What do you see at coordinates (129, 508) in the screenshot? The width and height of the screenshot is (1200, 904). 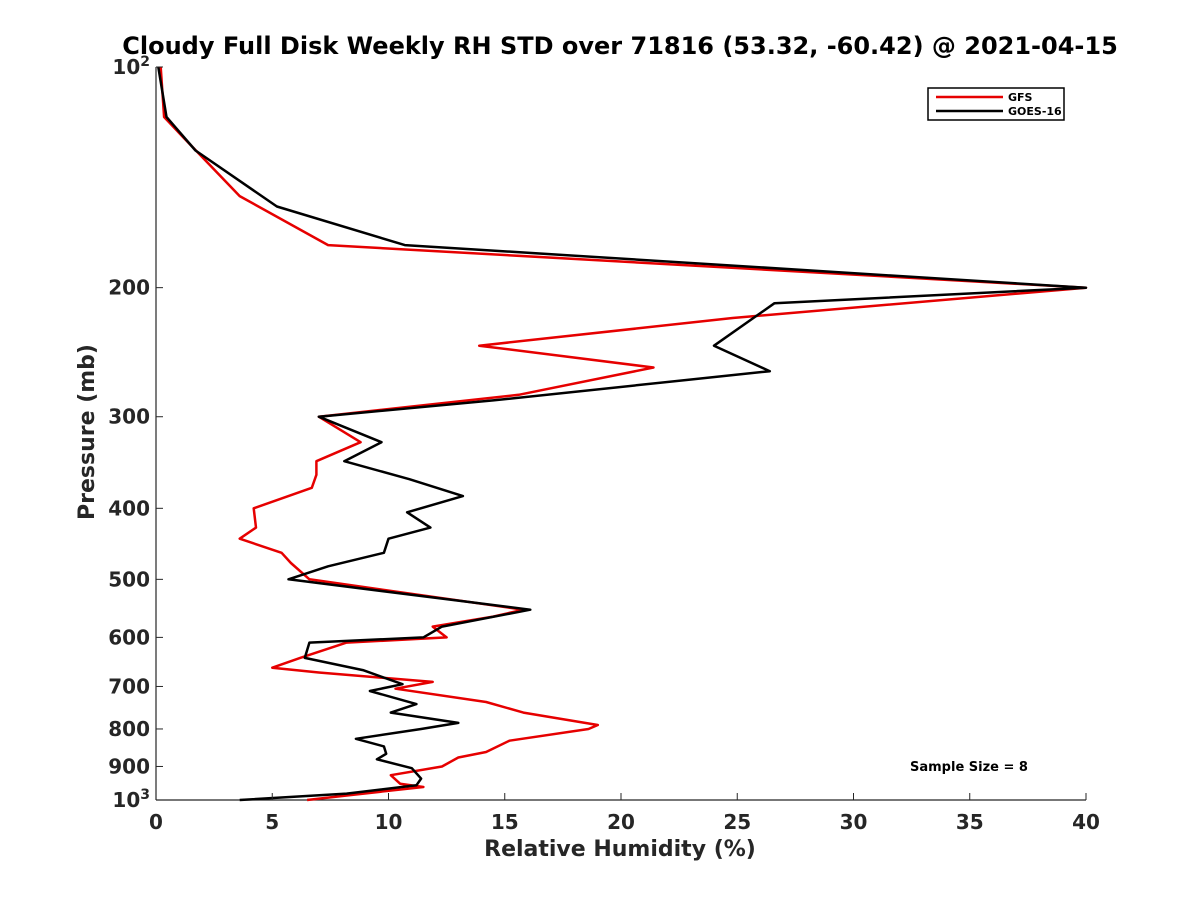 I see `y-tick-label: 400` at bounding box center [129, 508].